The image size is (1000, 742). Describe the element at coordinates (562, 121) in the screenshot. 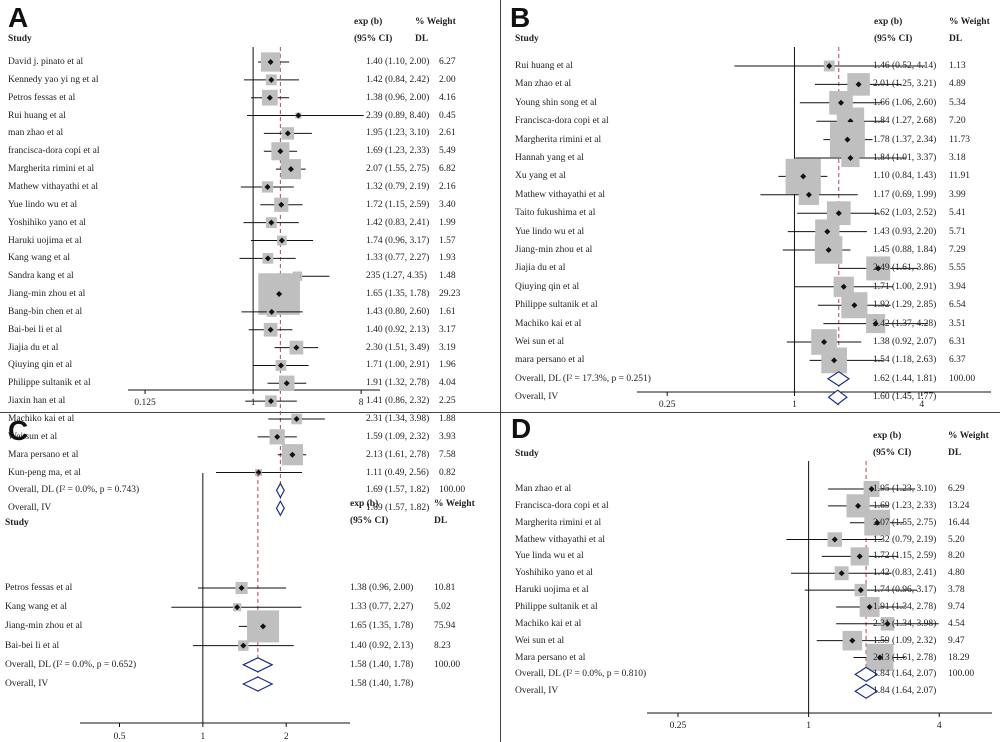

I see `study-name: Francisca-dora copi et al` at that location.